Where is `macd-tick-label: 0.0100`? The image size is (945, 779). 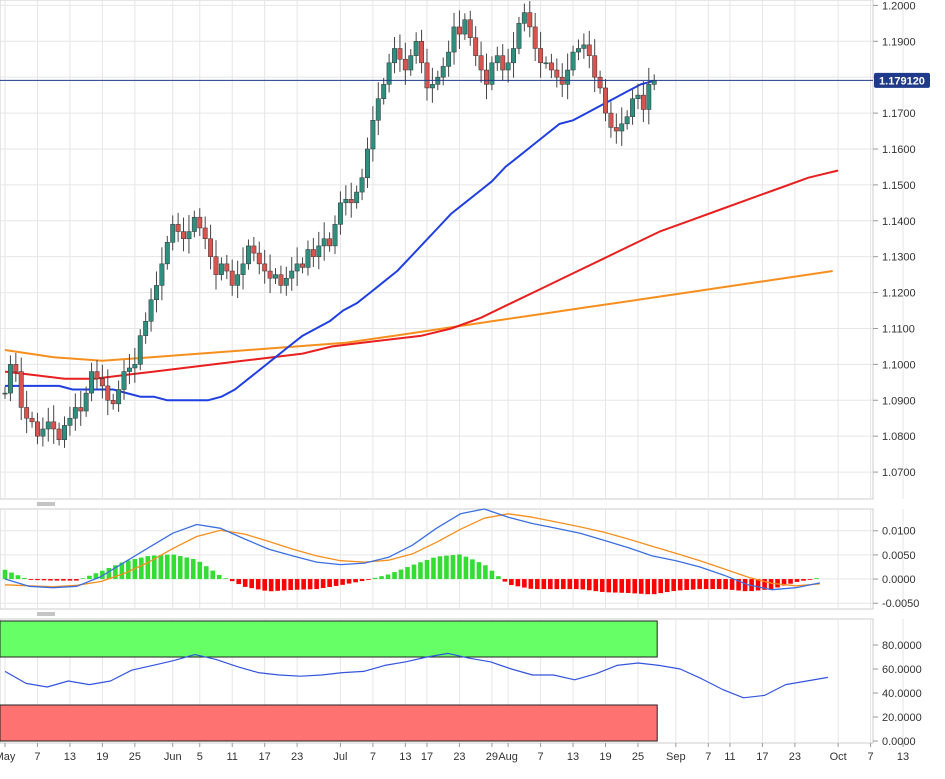 macd-tick-label: 0.0100 is located at coordinates (899, 532).